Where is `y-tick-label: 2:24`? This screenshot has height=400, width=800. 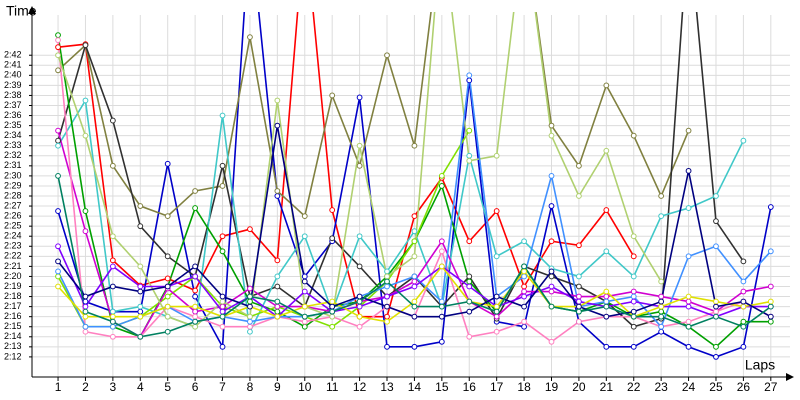 y-tick-label: 2:24 is located at coordinates (13, 236).